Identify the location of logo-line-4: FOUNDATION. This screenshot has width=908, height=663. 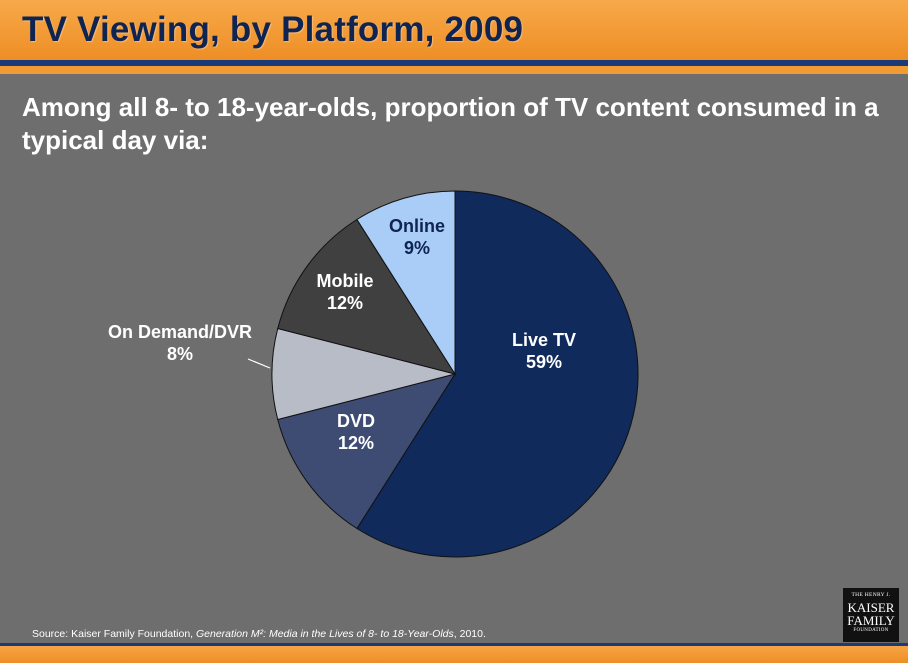
(871, 630).